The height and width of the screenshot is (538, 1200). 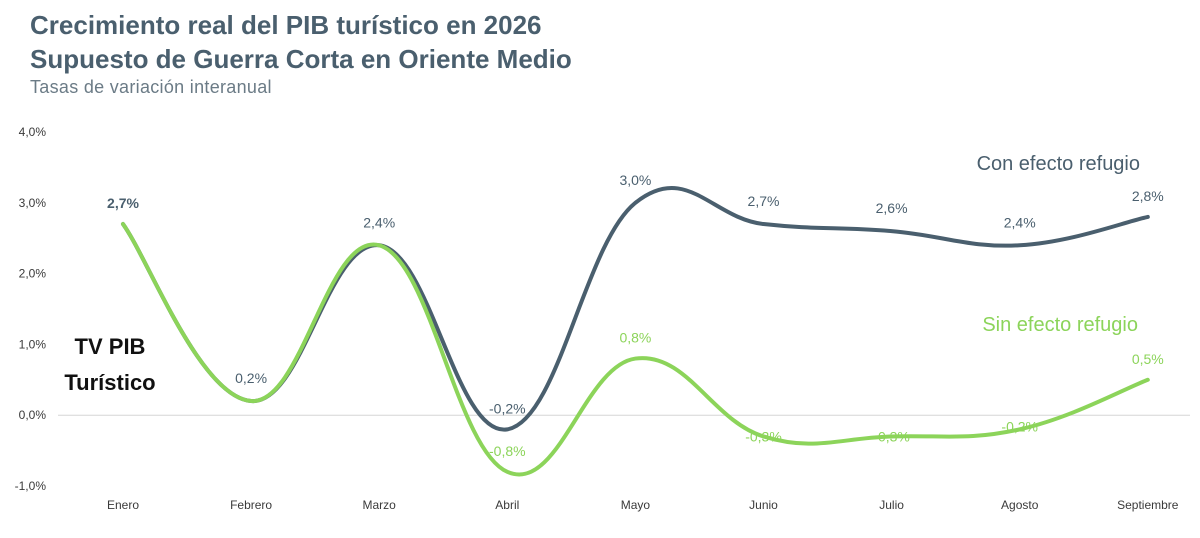 What do you see at coordinates (380, 505) in the screenshot?
I see `x-tick-label: Marzo` at bounding box center [380, 505].